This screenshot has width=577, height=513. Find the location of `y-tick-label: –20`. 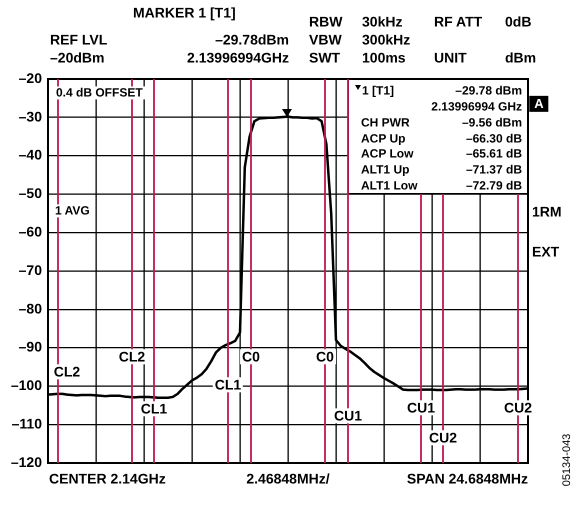

y-tick-label: –20 is located at coordinates (30, 78).